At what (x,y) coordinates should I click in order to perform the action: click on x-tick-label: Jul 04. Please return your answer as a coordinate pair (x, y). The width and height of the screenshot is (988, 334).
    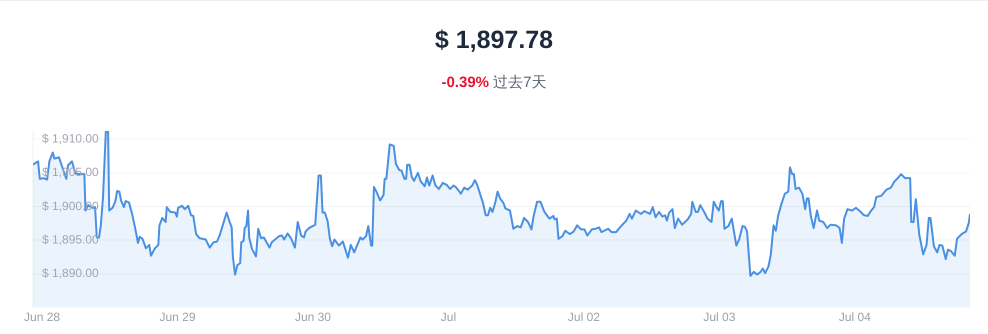
    Looking at the image, I should click on (855, 317).